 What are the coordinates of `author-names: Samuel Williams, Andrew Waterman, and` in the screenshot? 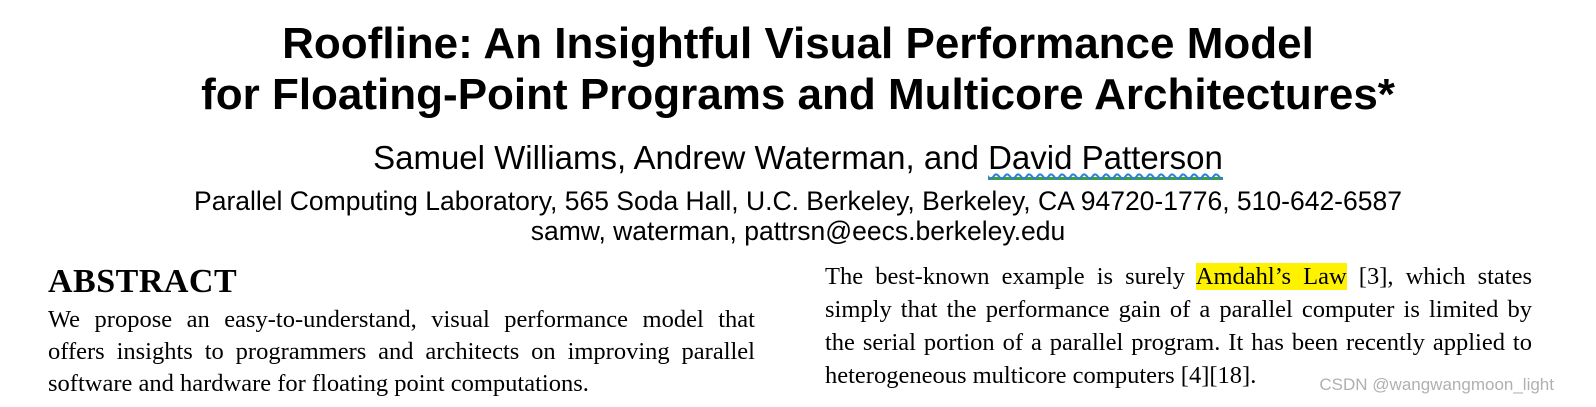 It's located at (681, 157).